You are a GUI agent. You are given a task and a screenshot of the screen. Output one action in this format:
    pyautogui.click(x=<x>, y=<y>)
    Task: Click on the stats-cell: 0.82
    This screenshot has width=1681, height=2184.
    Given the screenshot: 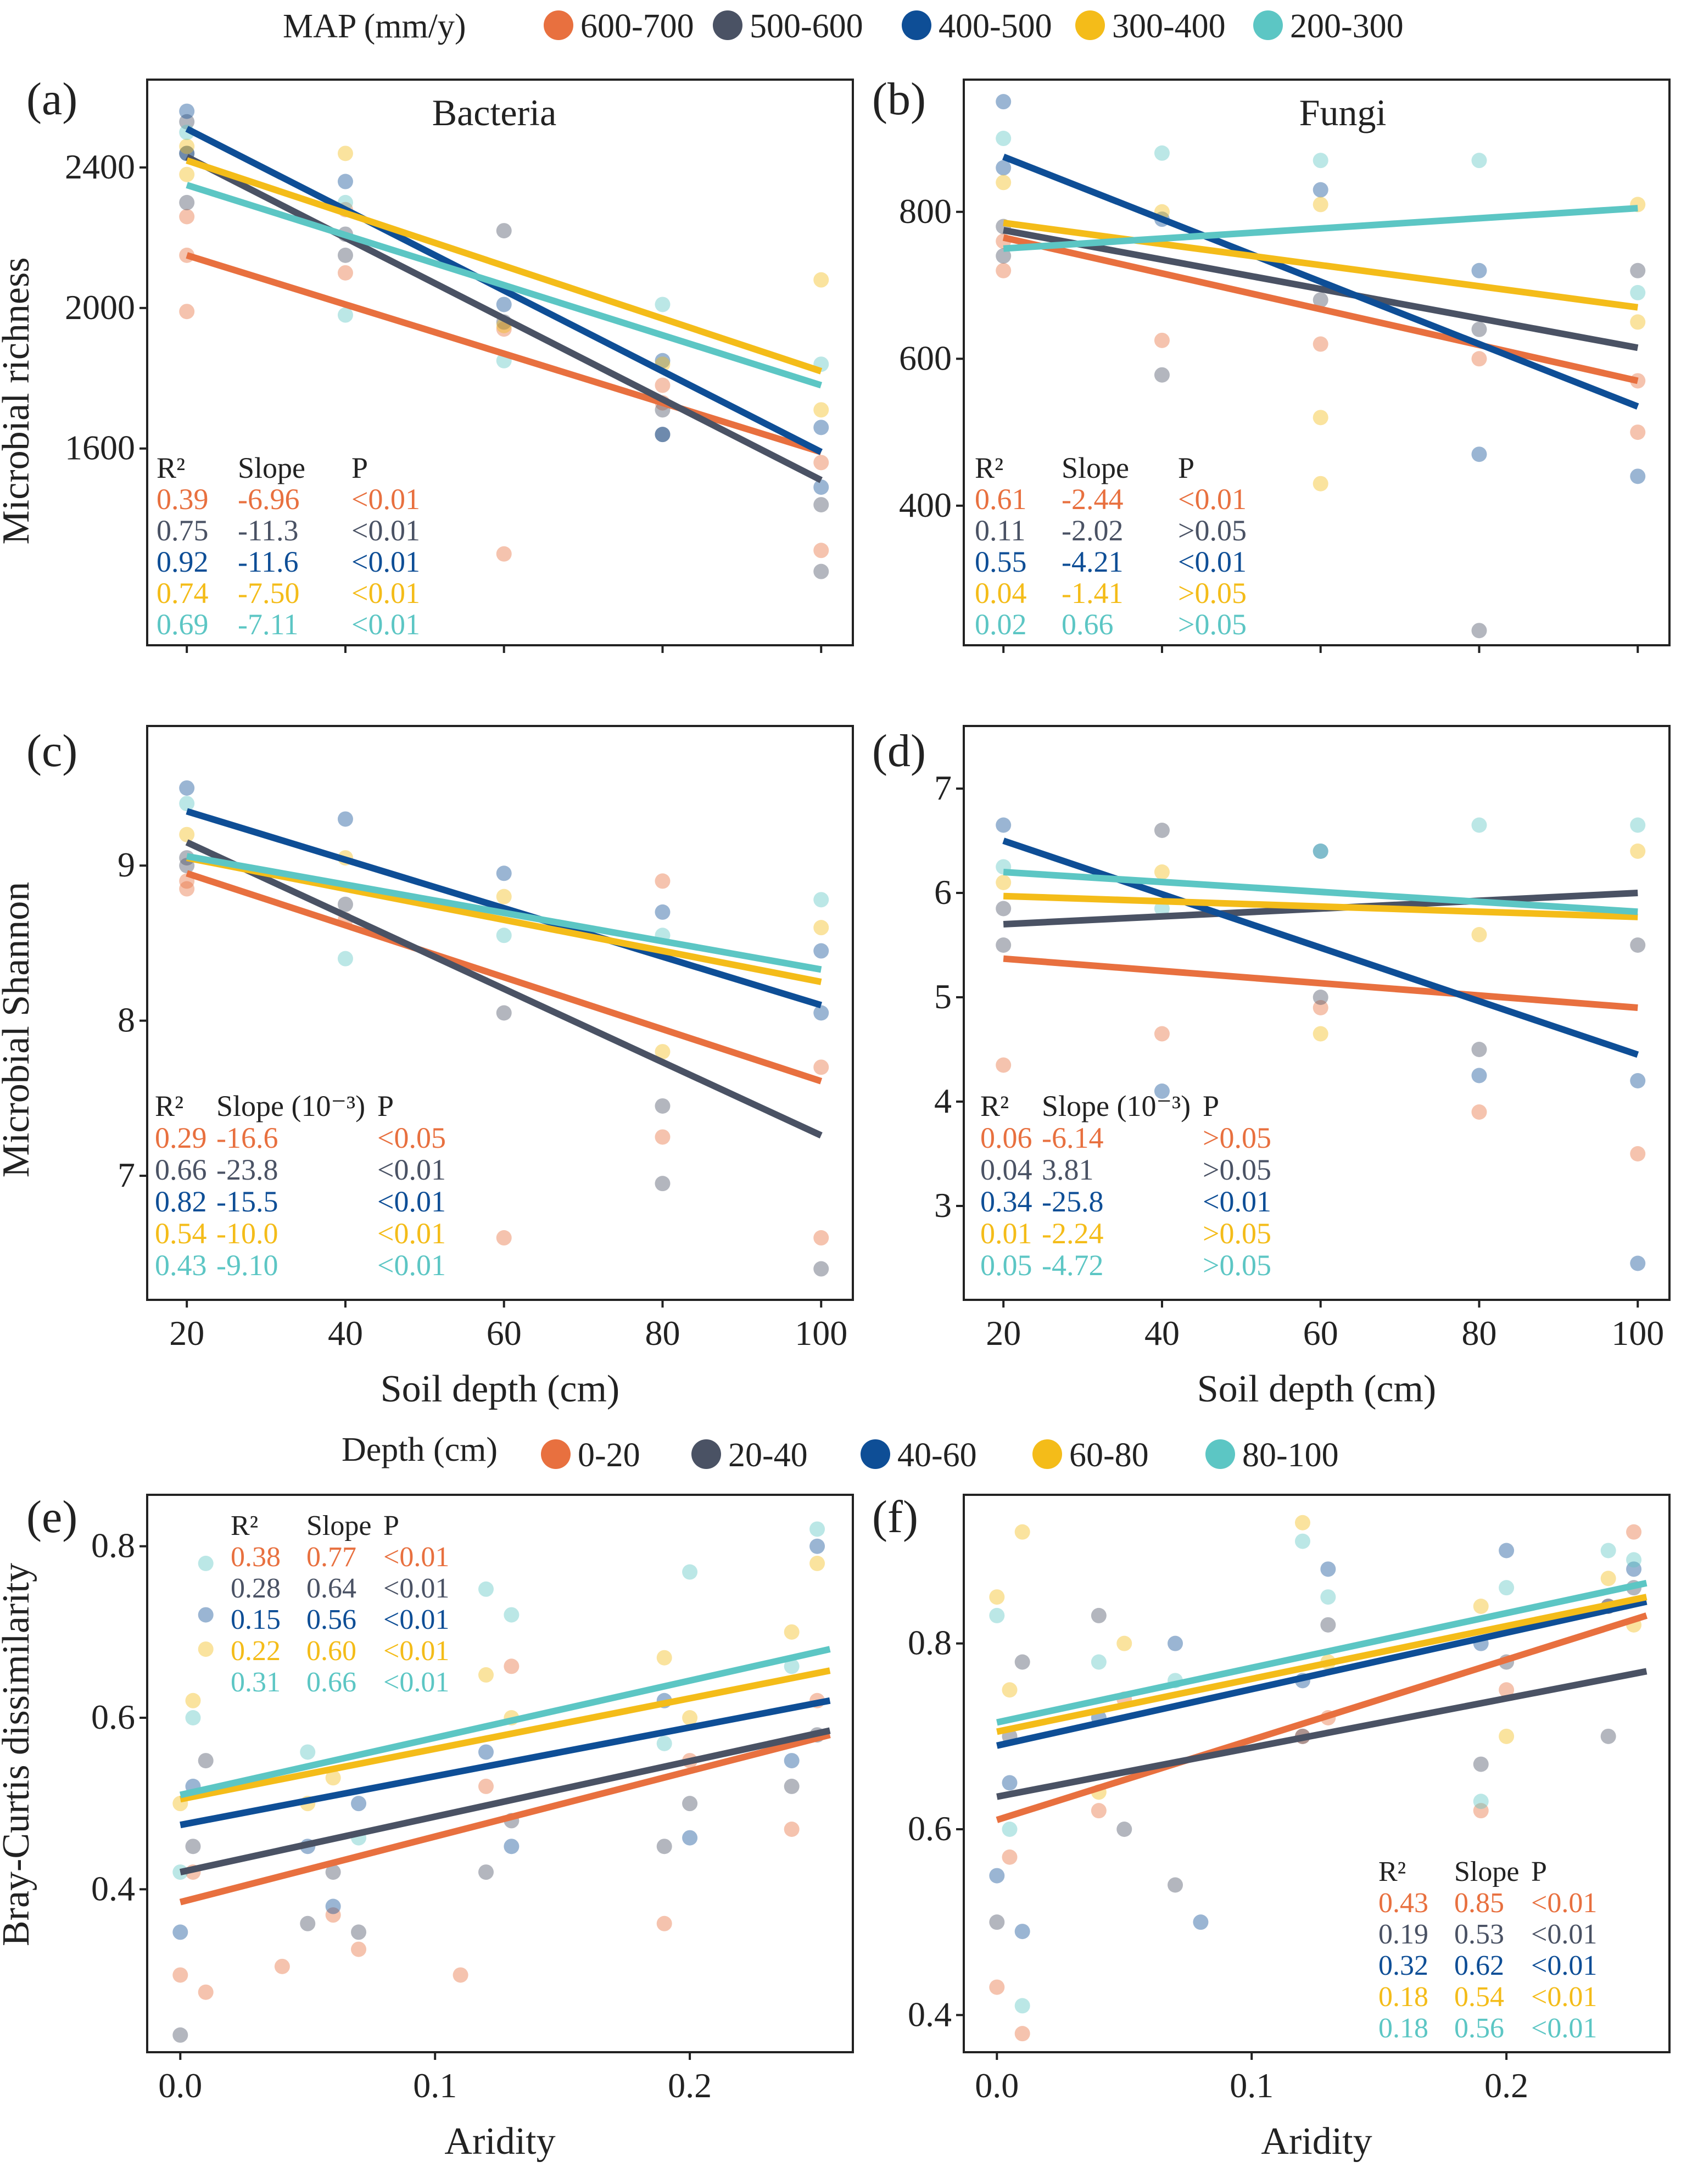 What is the action you would take?
    pyautogui.click(x=181, y=1202)
    